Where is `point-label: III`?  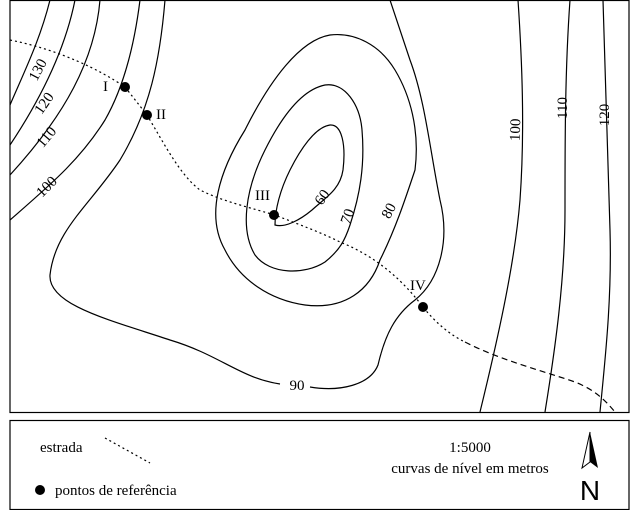 point-label: III is located at coordinates (262, 196).